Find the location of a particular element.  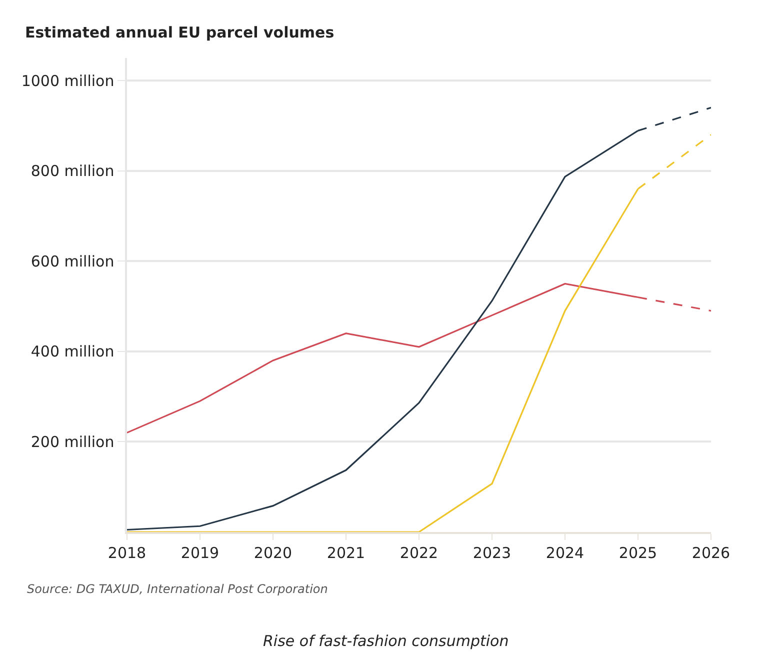

x-tick-label: 2025 is located at coordinates (638, 553).